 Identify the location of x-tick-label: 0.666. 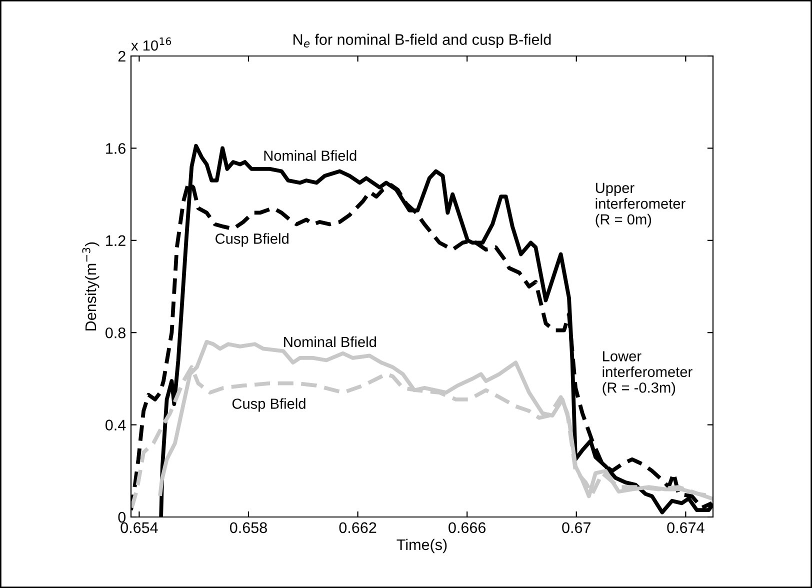
(467, 528).